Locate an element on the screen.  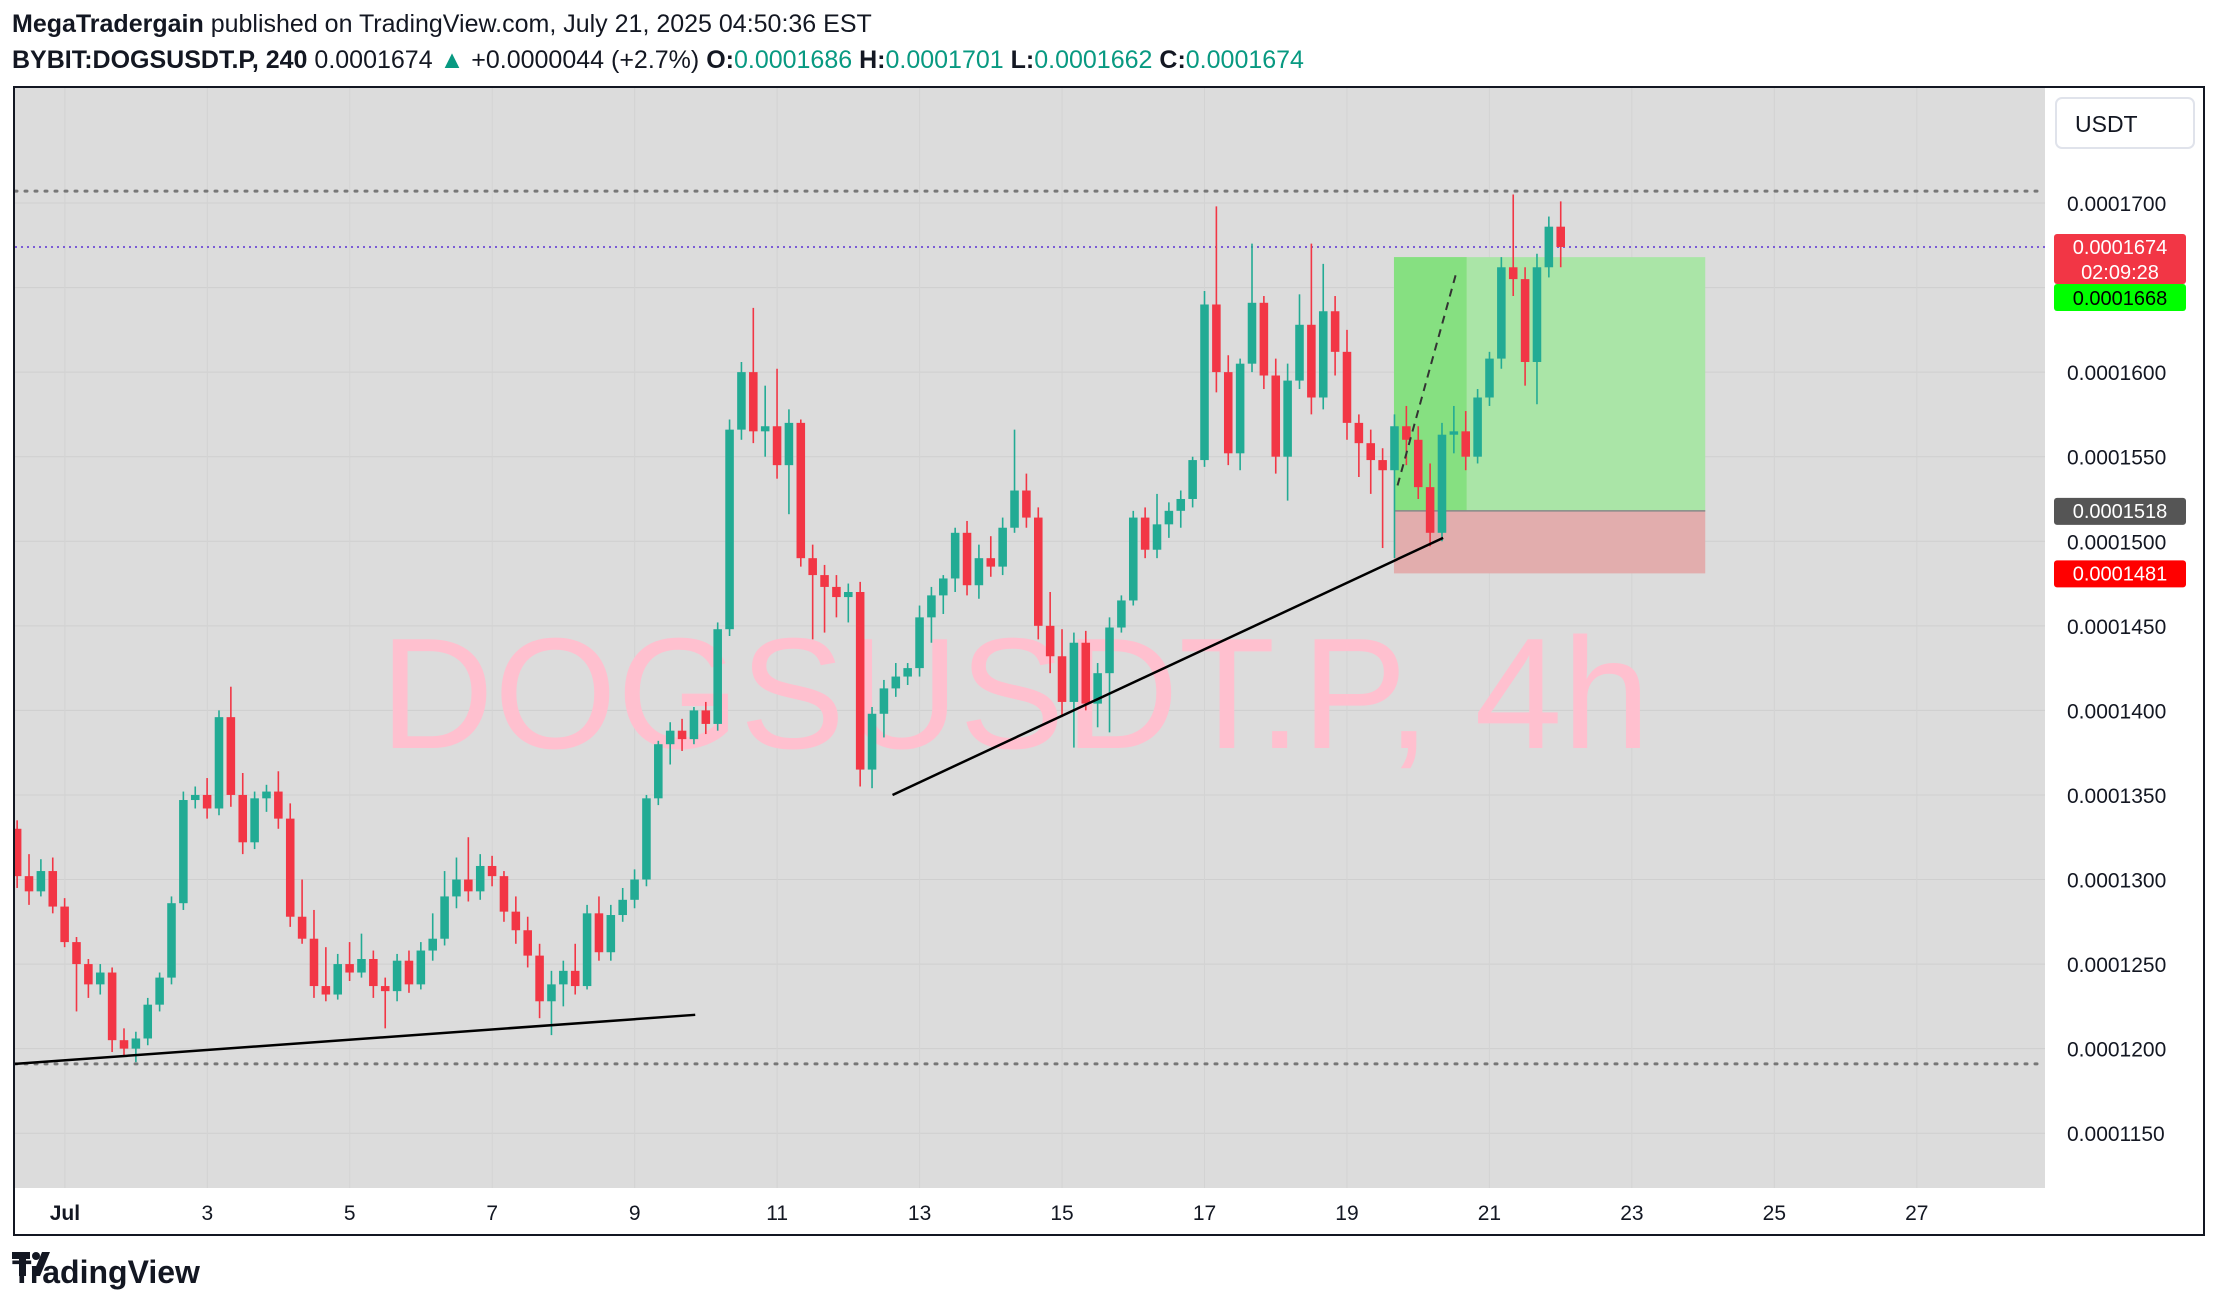
time-tick-label: 19 is located at coordinates (1346, 1213).